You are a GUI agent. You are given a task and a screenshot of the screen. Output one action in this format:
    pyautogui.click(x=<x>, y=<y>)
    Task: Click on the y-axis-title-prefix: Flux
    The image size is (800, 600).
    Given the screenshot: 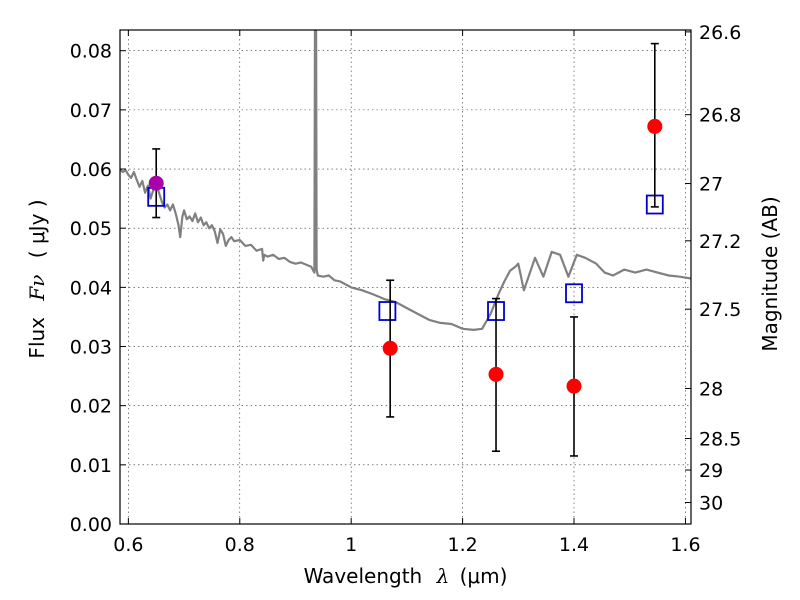 What is the action you would take?
    pyautogui.click(x=37, y=338)
    